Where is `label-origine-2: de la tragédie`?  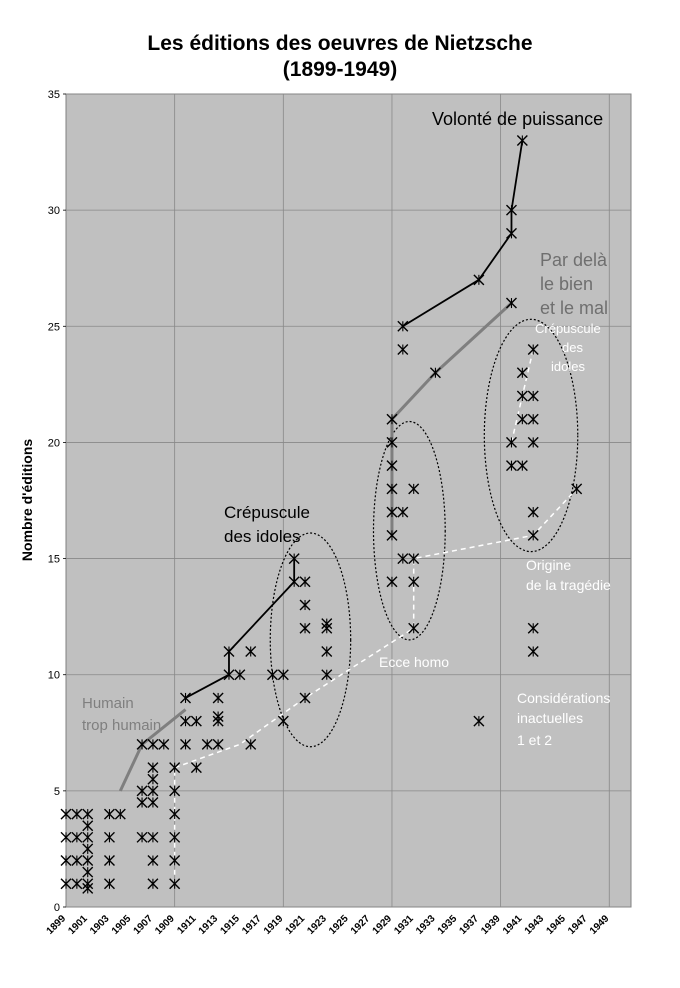 label-origine-2: de la tragédie is located at coordinates (568, 585).